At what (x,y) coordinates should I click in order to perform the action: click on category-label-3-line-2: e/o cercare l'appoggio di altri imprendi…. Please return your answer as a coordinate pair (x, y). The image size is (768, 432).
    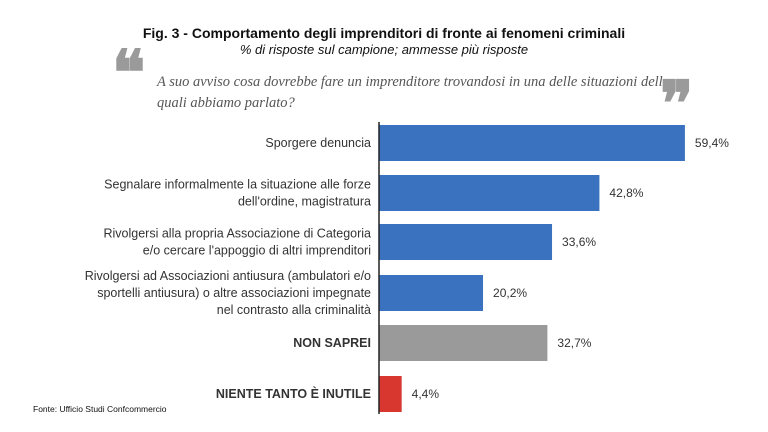
    Looking at the image, I should click on (257, 251).